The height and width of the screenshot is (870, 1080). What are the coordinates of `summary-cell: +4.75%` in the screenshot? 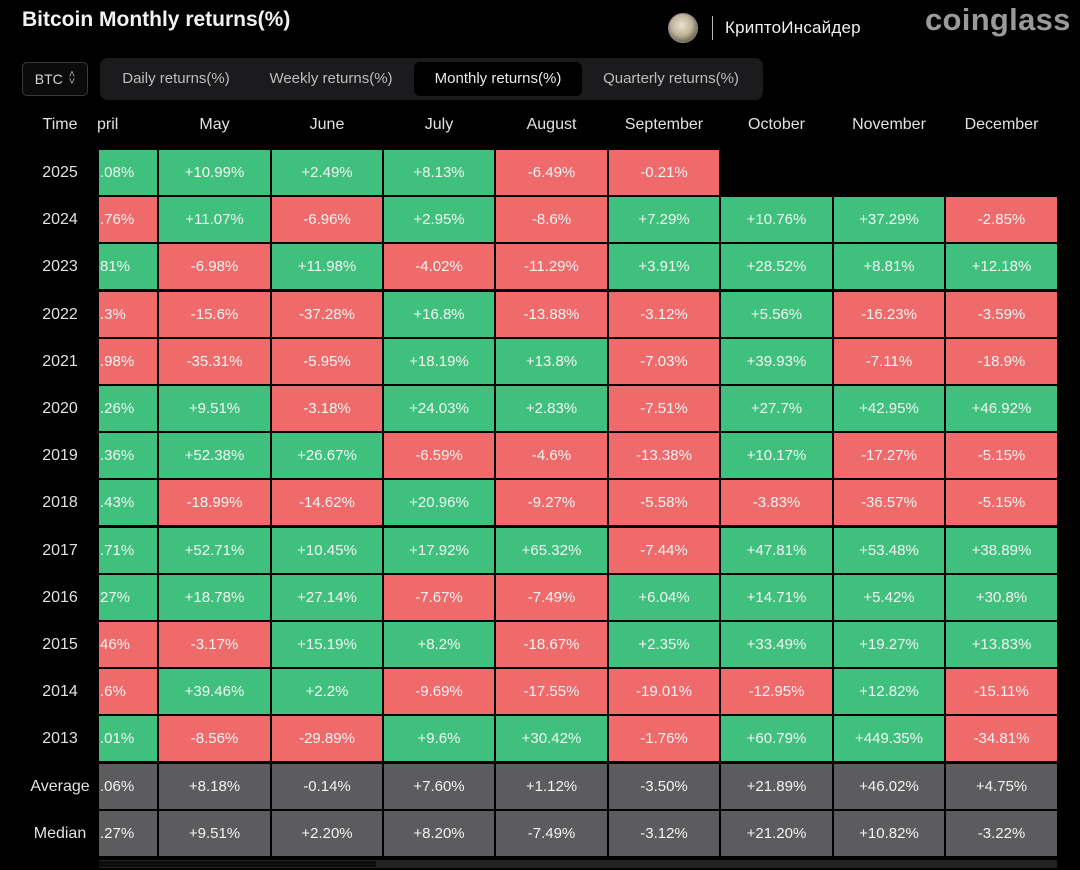 It's located at (1001, 786).